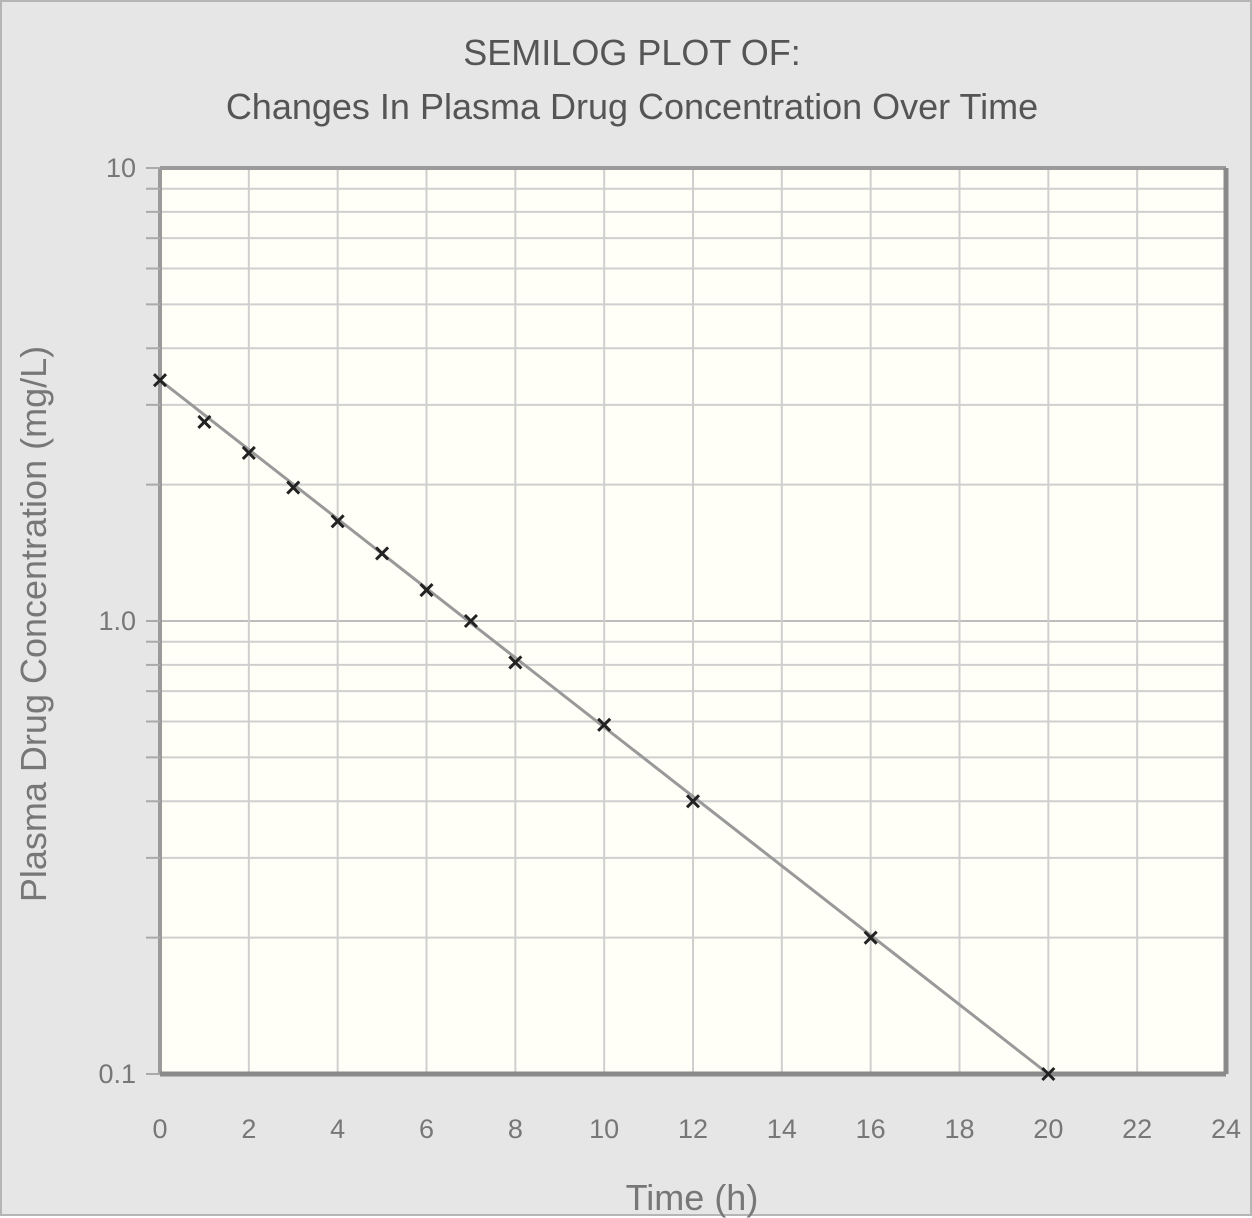 The height and width of the screenshot is (1218, 1252). Describe the element at coordinates (1226, 1129) in the screenshot. I see `x-tick-label: 24` at that location.